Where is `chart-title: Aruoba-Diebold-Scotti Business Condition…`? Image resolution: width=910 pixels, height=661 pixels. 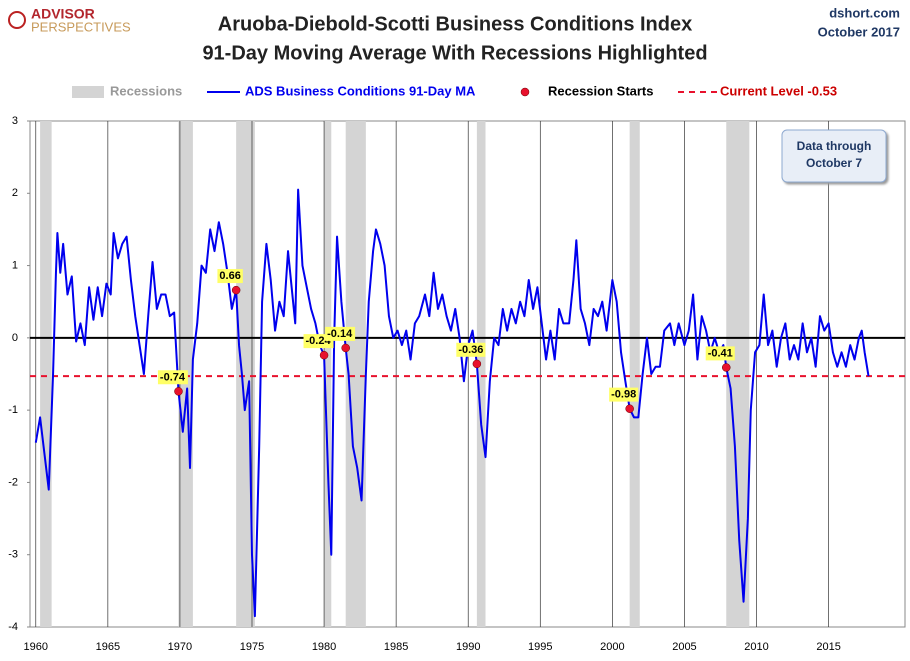
chart-title: Aruoba-Diebold-Scotti Business Condition… is located at coordinates (455, 24).